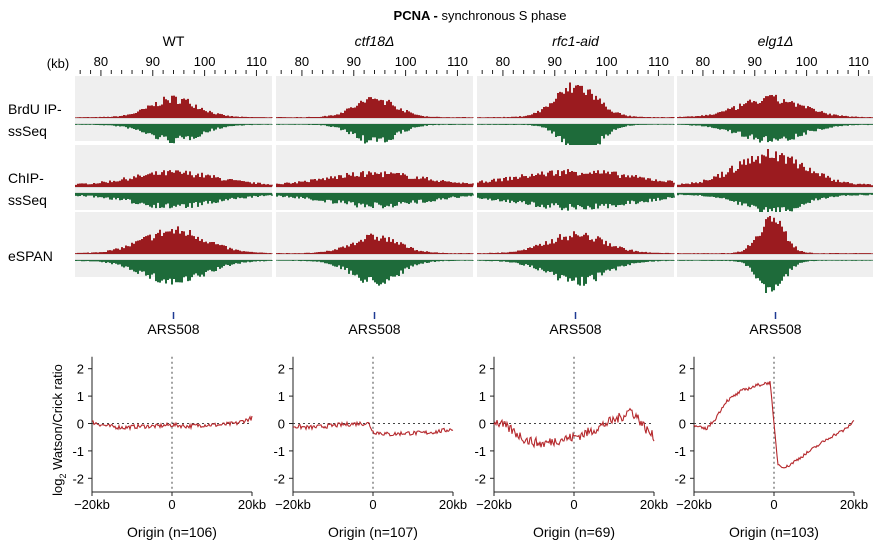 The image size is (873, 546). I want to click on ratio-x-axis-title: Origin (n=69), so click(574, 532).